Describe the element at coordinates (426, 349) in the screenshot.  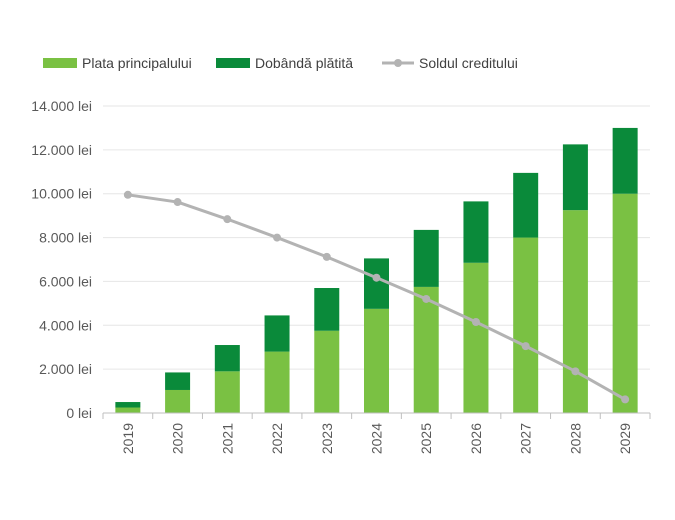
I see `bar-principal-2025` at that location.